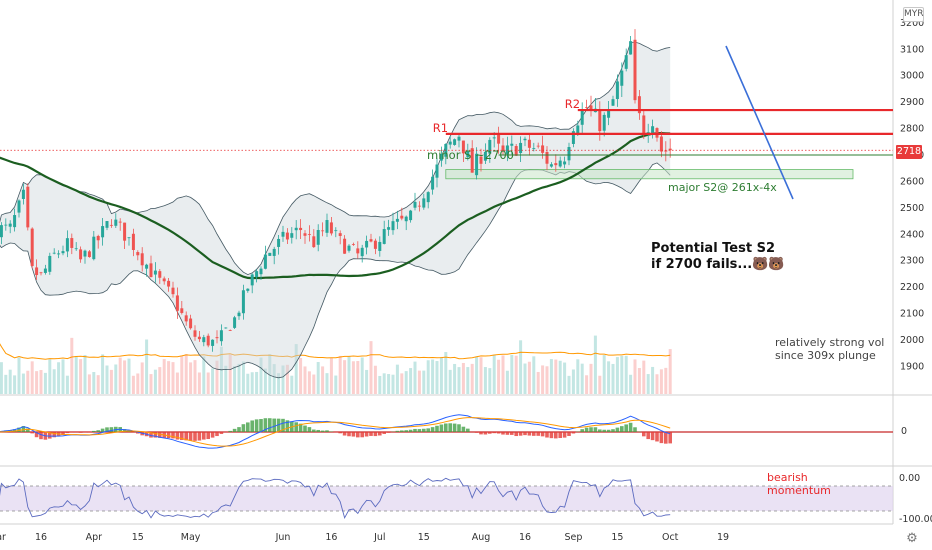  What do you see at coordinates (787, 477) in the screenshot?
I see `momentum-note-line-1: bearish` at bounding box center [787, 477].